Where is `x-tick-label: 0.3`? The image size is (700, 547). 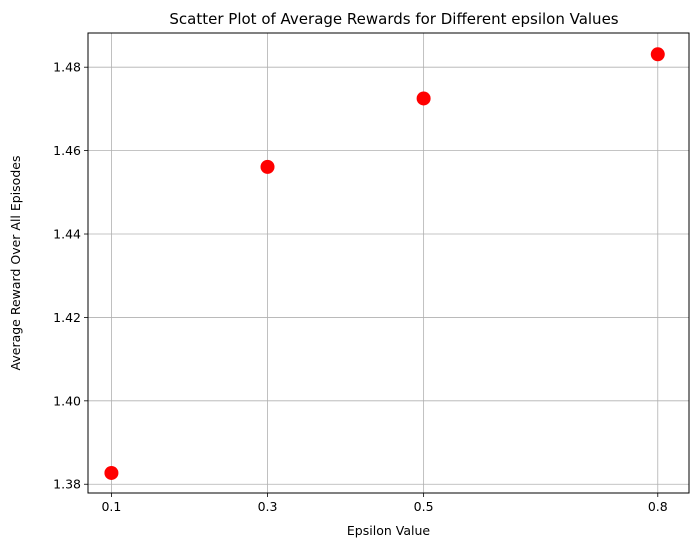
x-tick-label: 0.3 is located at coordinates (268, 506).